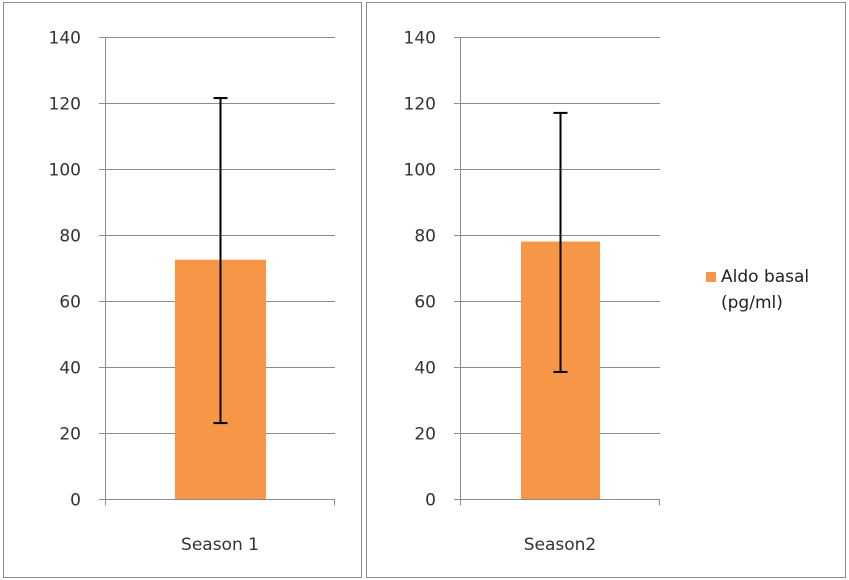 The height and width of the screenshot is (580, 849). Describe the element at coordinates (711, 277) in the screenshot. I see `legend-swatch` at that location.